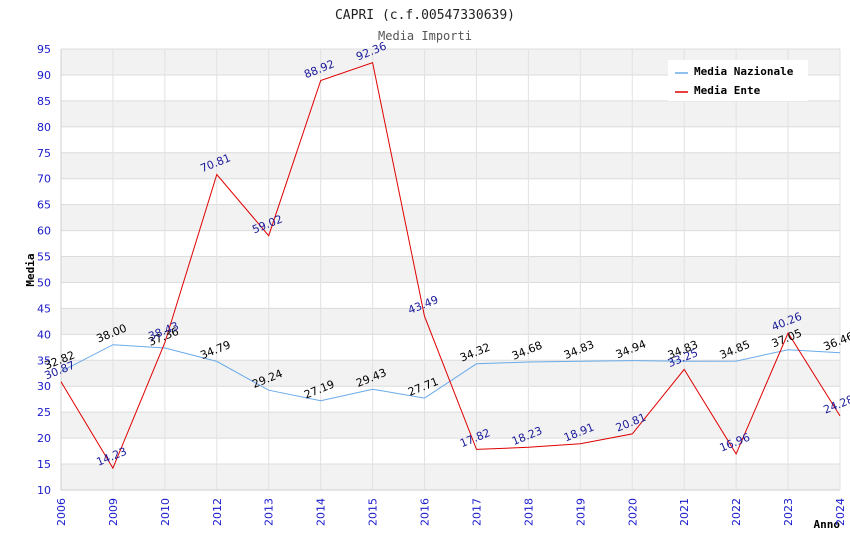  What do you see at coordinates (425, 512) in the screenshot?
I see `x-tick-label: 2016` at bounding box center [425, 512].